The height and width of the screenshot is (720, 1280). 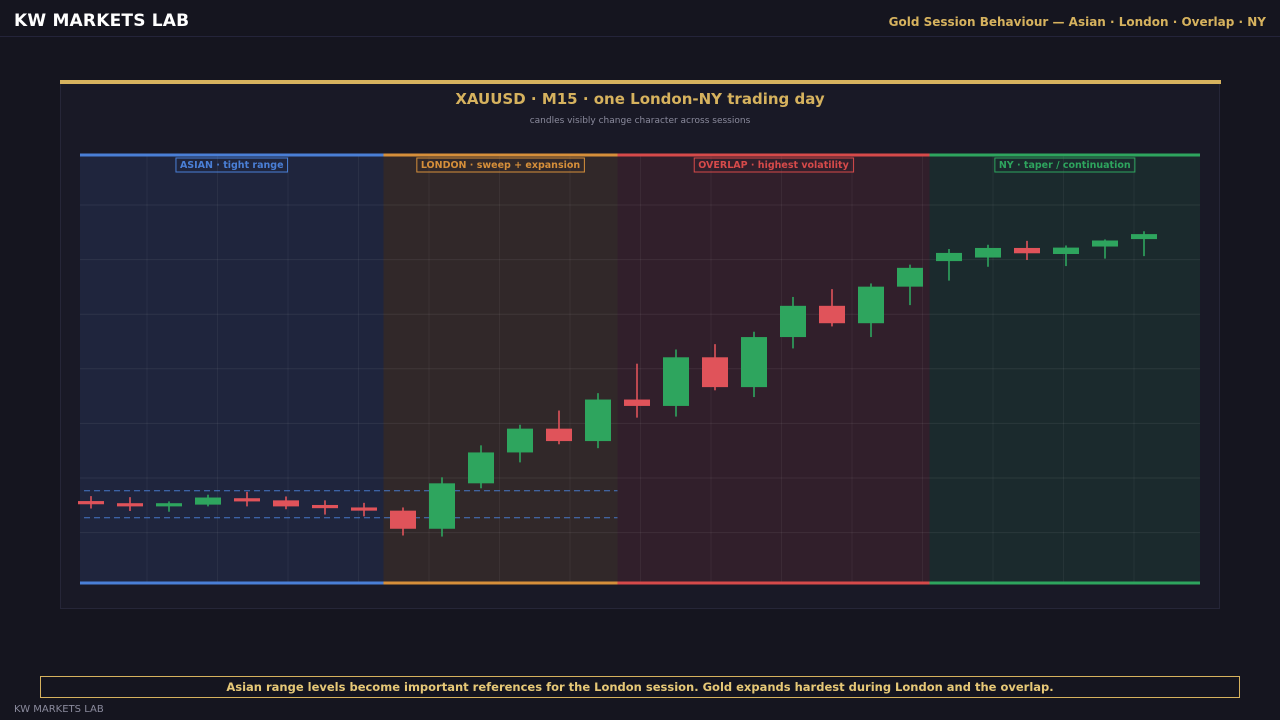 What do you see at coordinates (1064, 369) in the screenshot?
I see `session-band-ny` at bounding box center [1064, 369].